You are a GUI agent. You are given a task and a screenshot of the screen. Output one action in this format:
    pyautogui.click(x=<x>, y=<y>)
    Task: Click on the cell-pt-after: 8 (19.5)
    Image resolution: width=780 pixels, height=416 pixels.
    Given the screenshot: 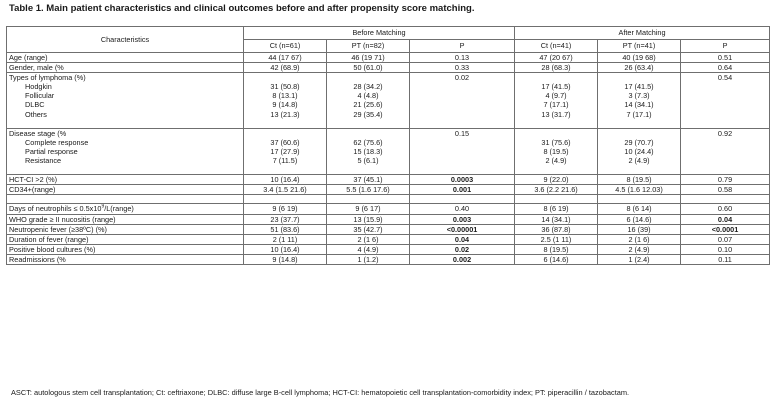 What is the action you would take?
    pyautogui.click(x=639, y=180)
    